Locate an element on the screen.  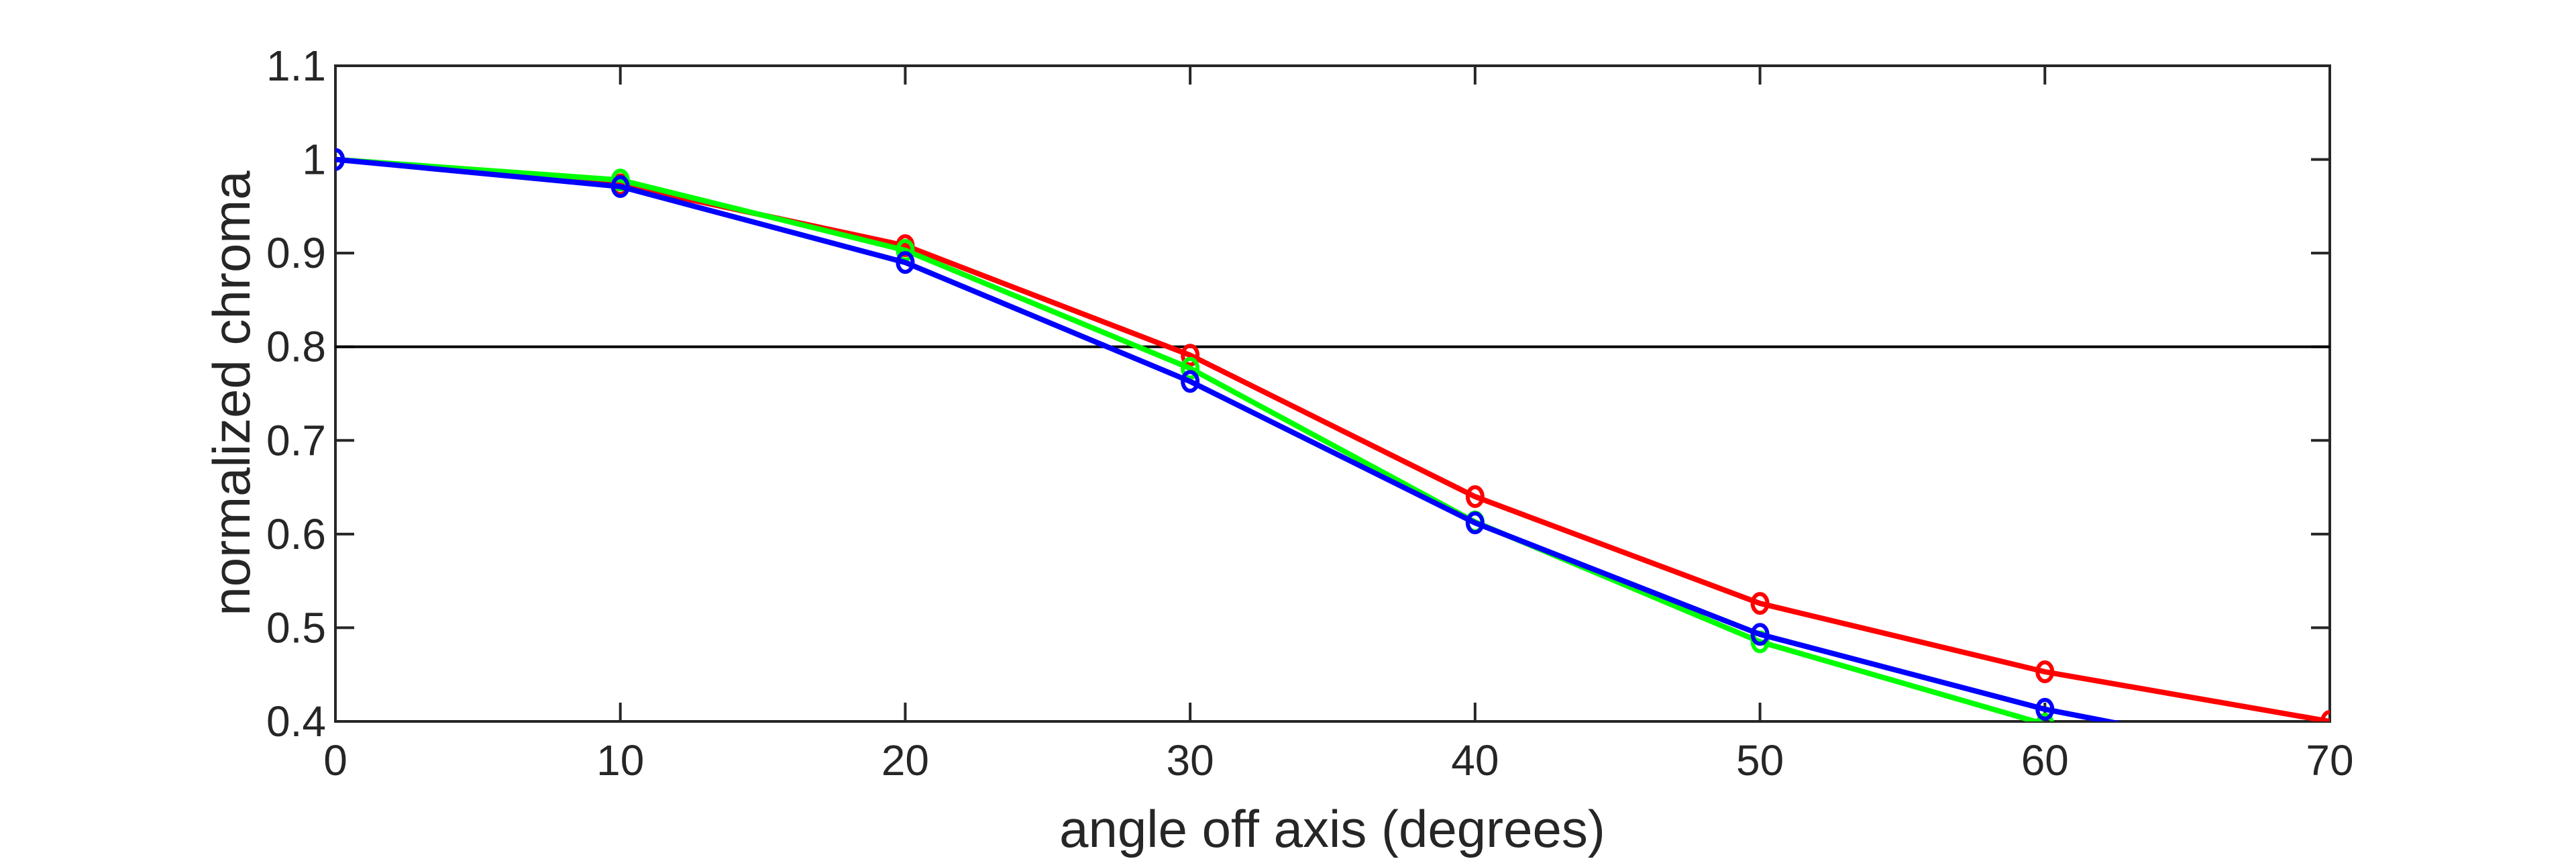
x-tick-label: 50 is located at coordinates (1760, 761).